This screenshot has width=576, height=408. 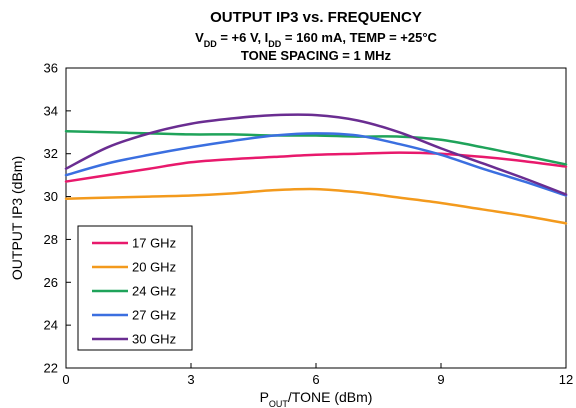 What do you see at coordinates (51, 153) in the screenshot?
I see `y-tick-label: 32` at bounding box center [51, 153].